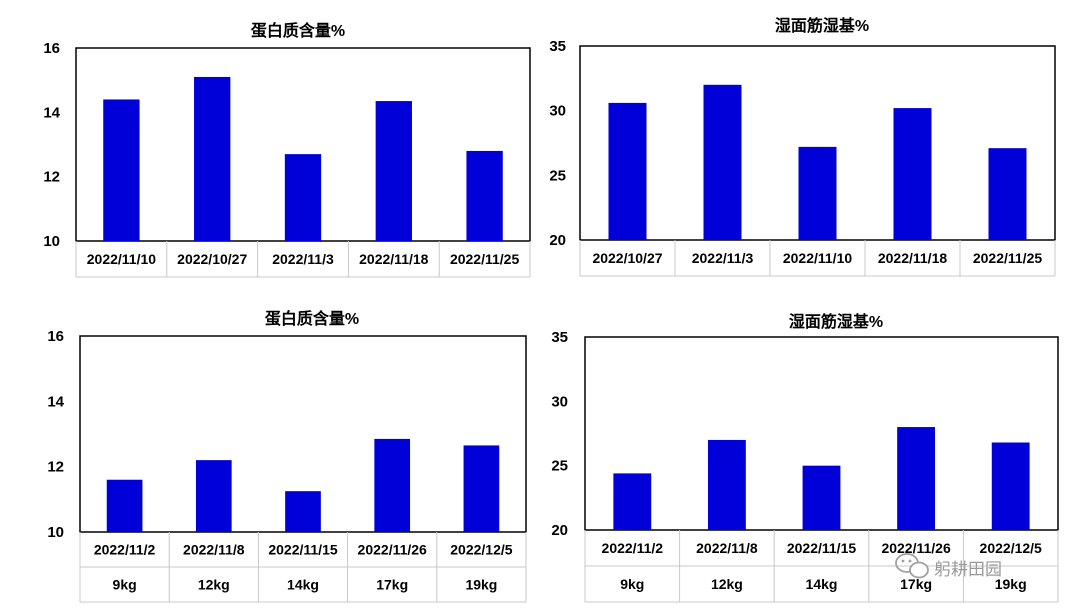 This screenshot has height=613, width=1080. I want to click on watermark: 躬耕田园, so click(948, 566).